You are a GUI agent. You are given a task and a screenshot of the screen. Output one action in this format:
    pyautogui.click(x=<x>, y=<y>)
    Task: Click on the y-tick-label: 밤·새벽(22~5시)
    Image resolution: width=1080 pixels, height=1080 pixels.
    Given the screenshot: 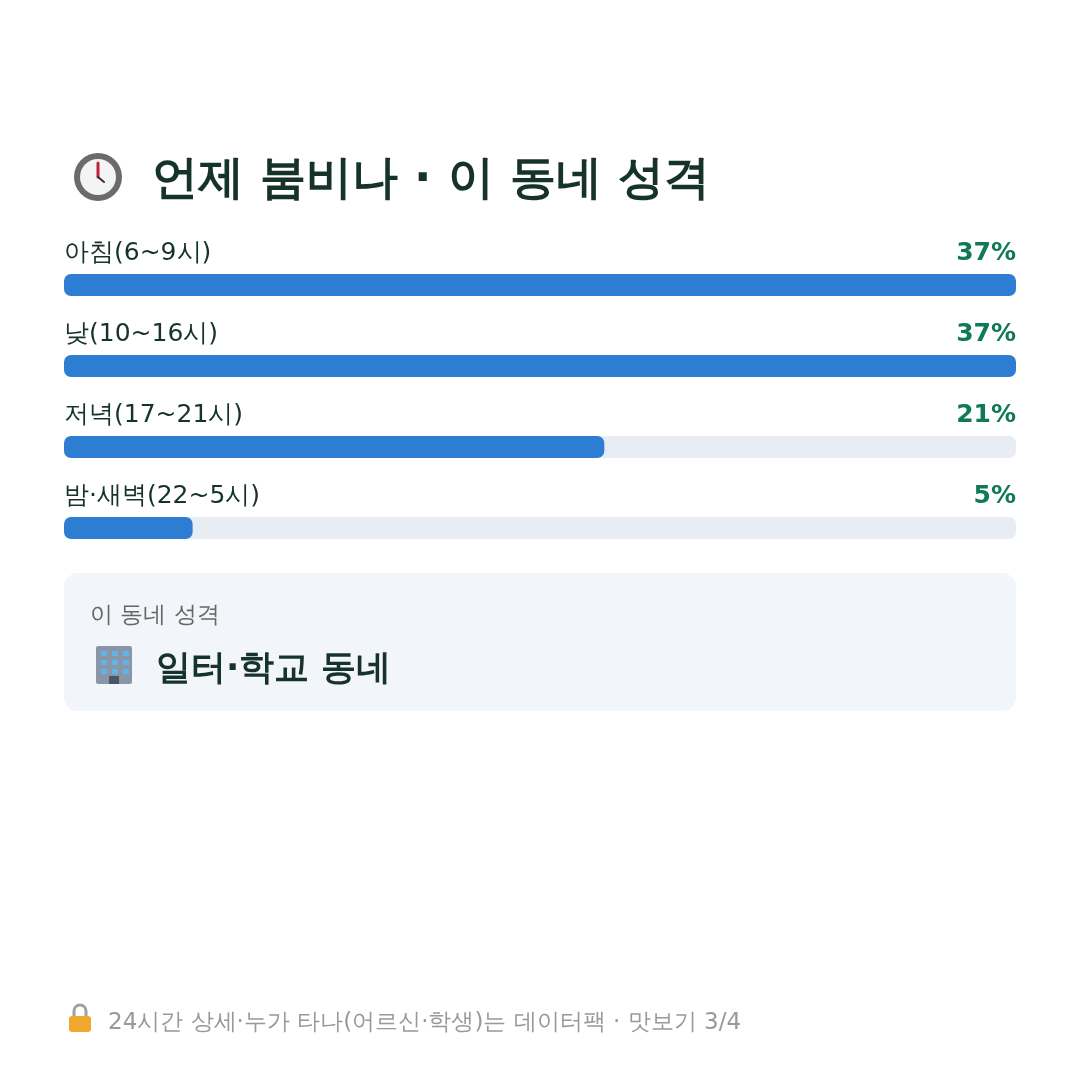 What is the action you would take?
    pyautogui.click(x=162, y=494)
    